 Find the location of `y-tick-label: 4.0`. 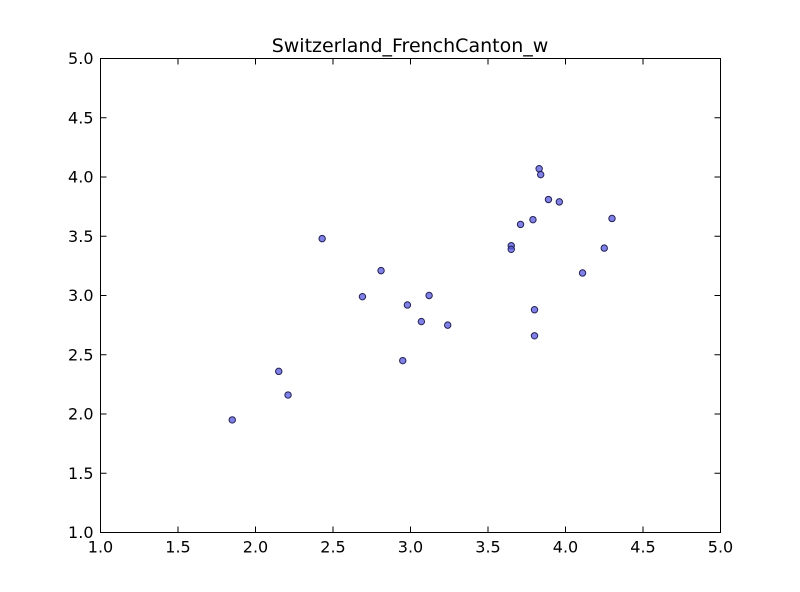

y-tick-label: 4.0 is located at coordinates (80, 177).